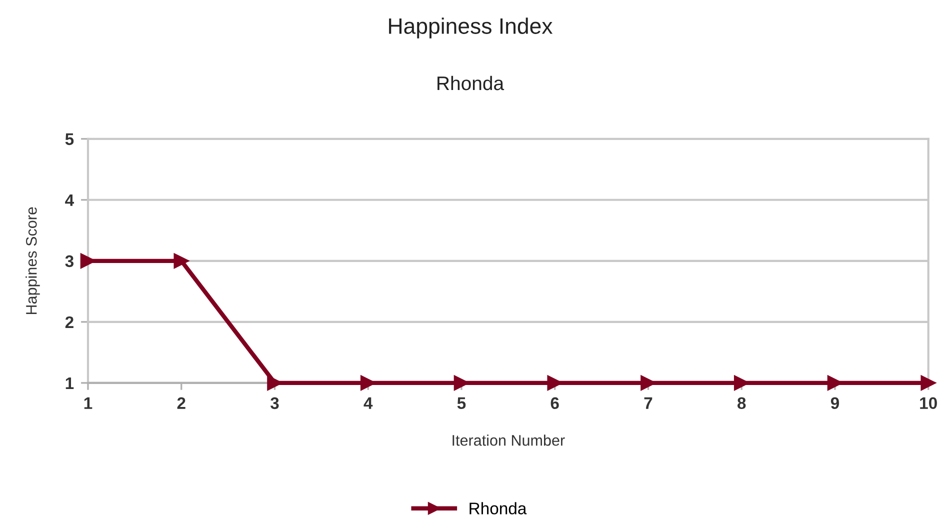 The image size is (940, 526). I want to click on x-tick-label: 8, so click(741, 403).